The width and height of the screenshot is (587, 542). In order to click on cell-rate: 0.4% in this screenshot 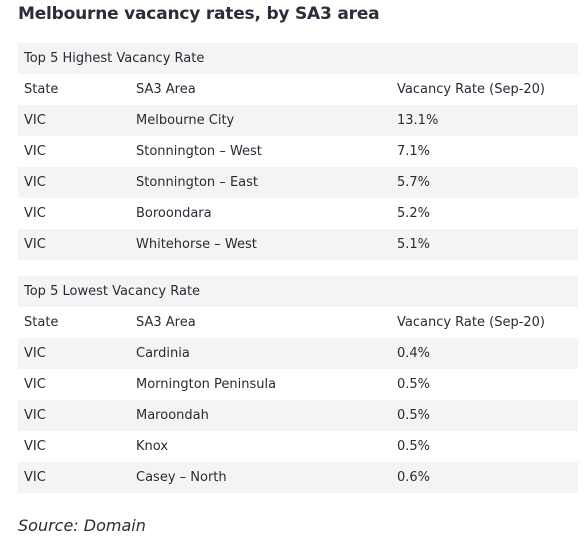, I will do `click(414, 353)`.